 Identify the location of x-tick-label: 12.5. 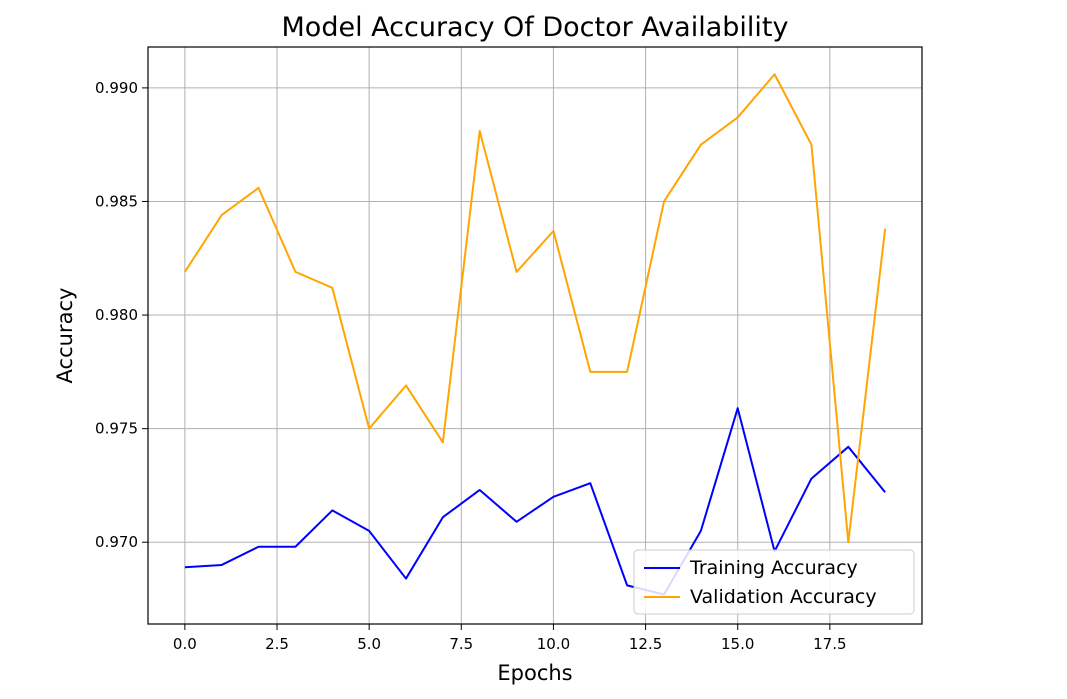
(645, 644).